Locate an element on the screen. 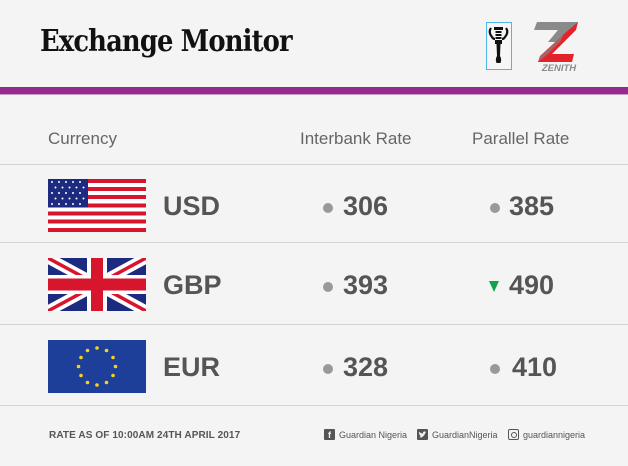  rate-timestamp: RATE AS OF 10:00AM 24TH APRIL 2017 is located at coordinates (145, 435).